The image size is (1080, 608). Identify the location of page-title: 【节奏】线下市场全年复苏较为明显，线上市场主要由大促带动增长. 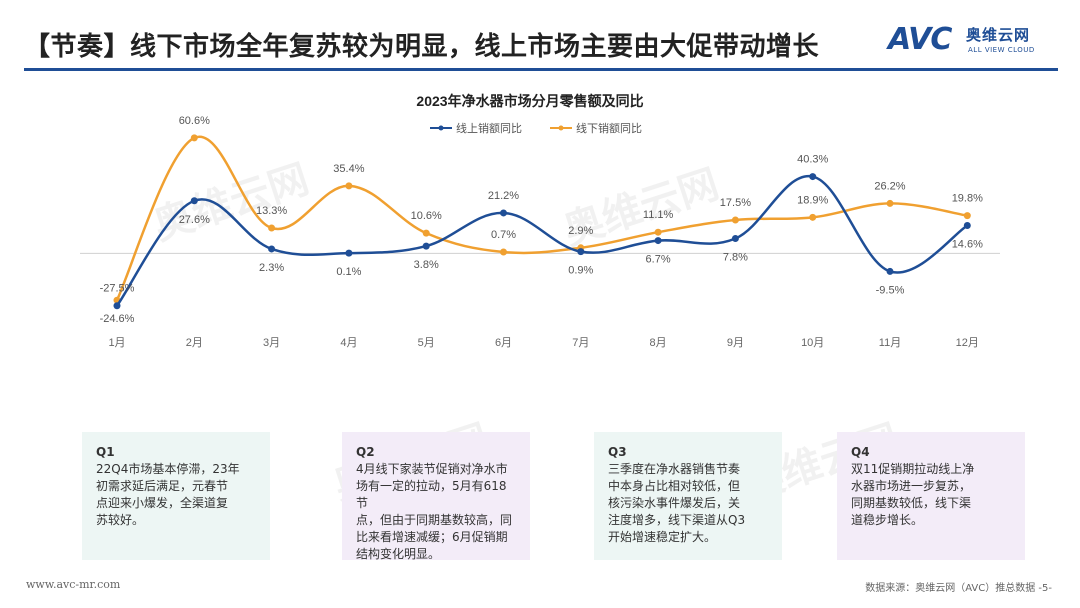
(422, 47).